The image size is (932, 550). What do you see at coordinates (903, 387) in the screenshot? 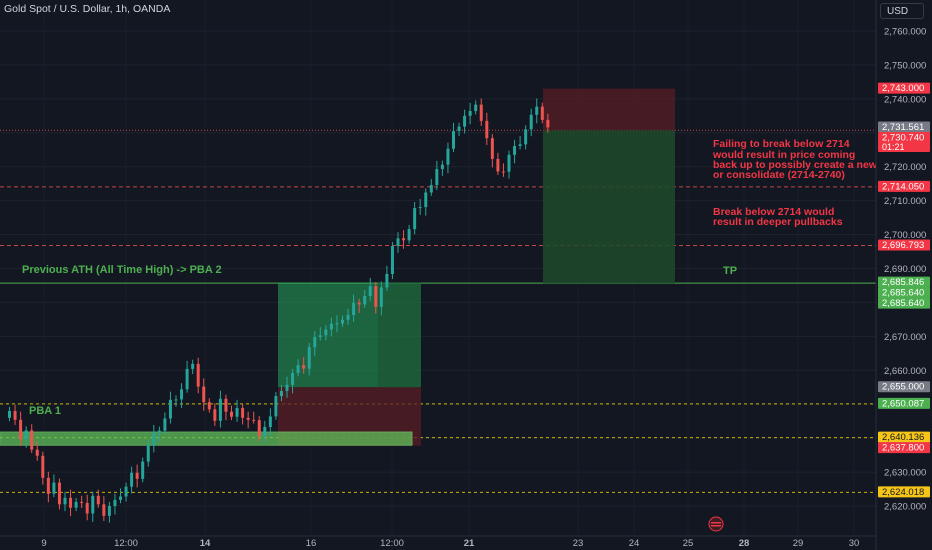
I see `price-label: 2,655.000` at bounding box center [903, 387].